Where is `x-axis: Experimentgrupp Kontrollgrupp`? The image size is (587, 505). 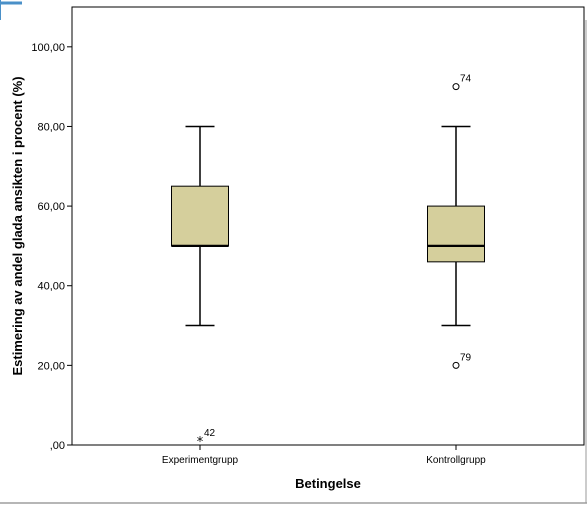 x-axis: Experimentgrupp Kontrollgrupp is located at coordinates (324, 455).